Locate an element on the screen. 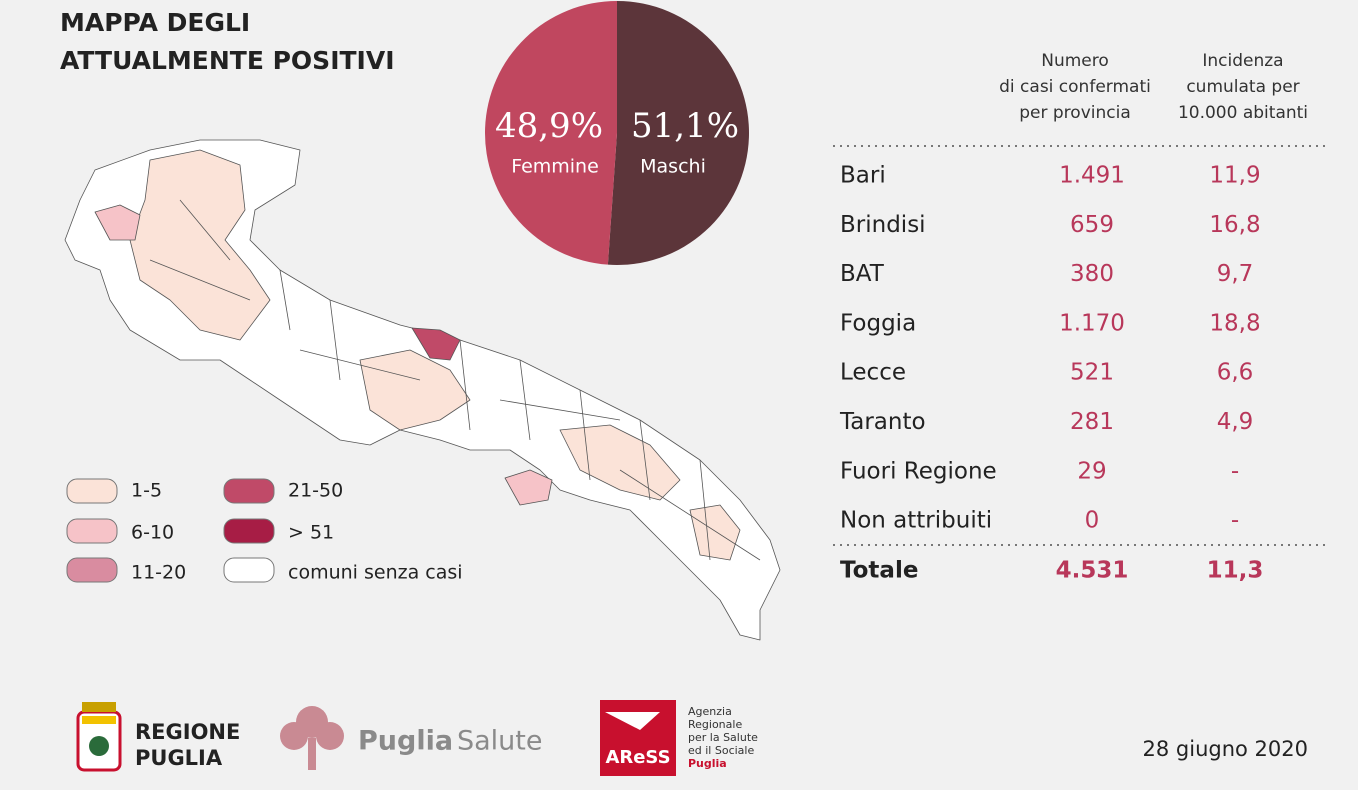 The width and height of the screenshot is (1358, 790). row-label: Taranto is located at coordinates (882, 422).